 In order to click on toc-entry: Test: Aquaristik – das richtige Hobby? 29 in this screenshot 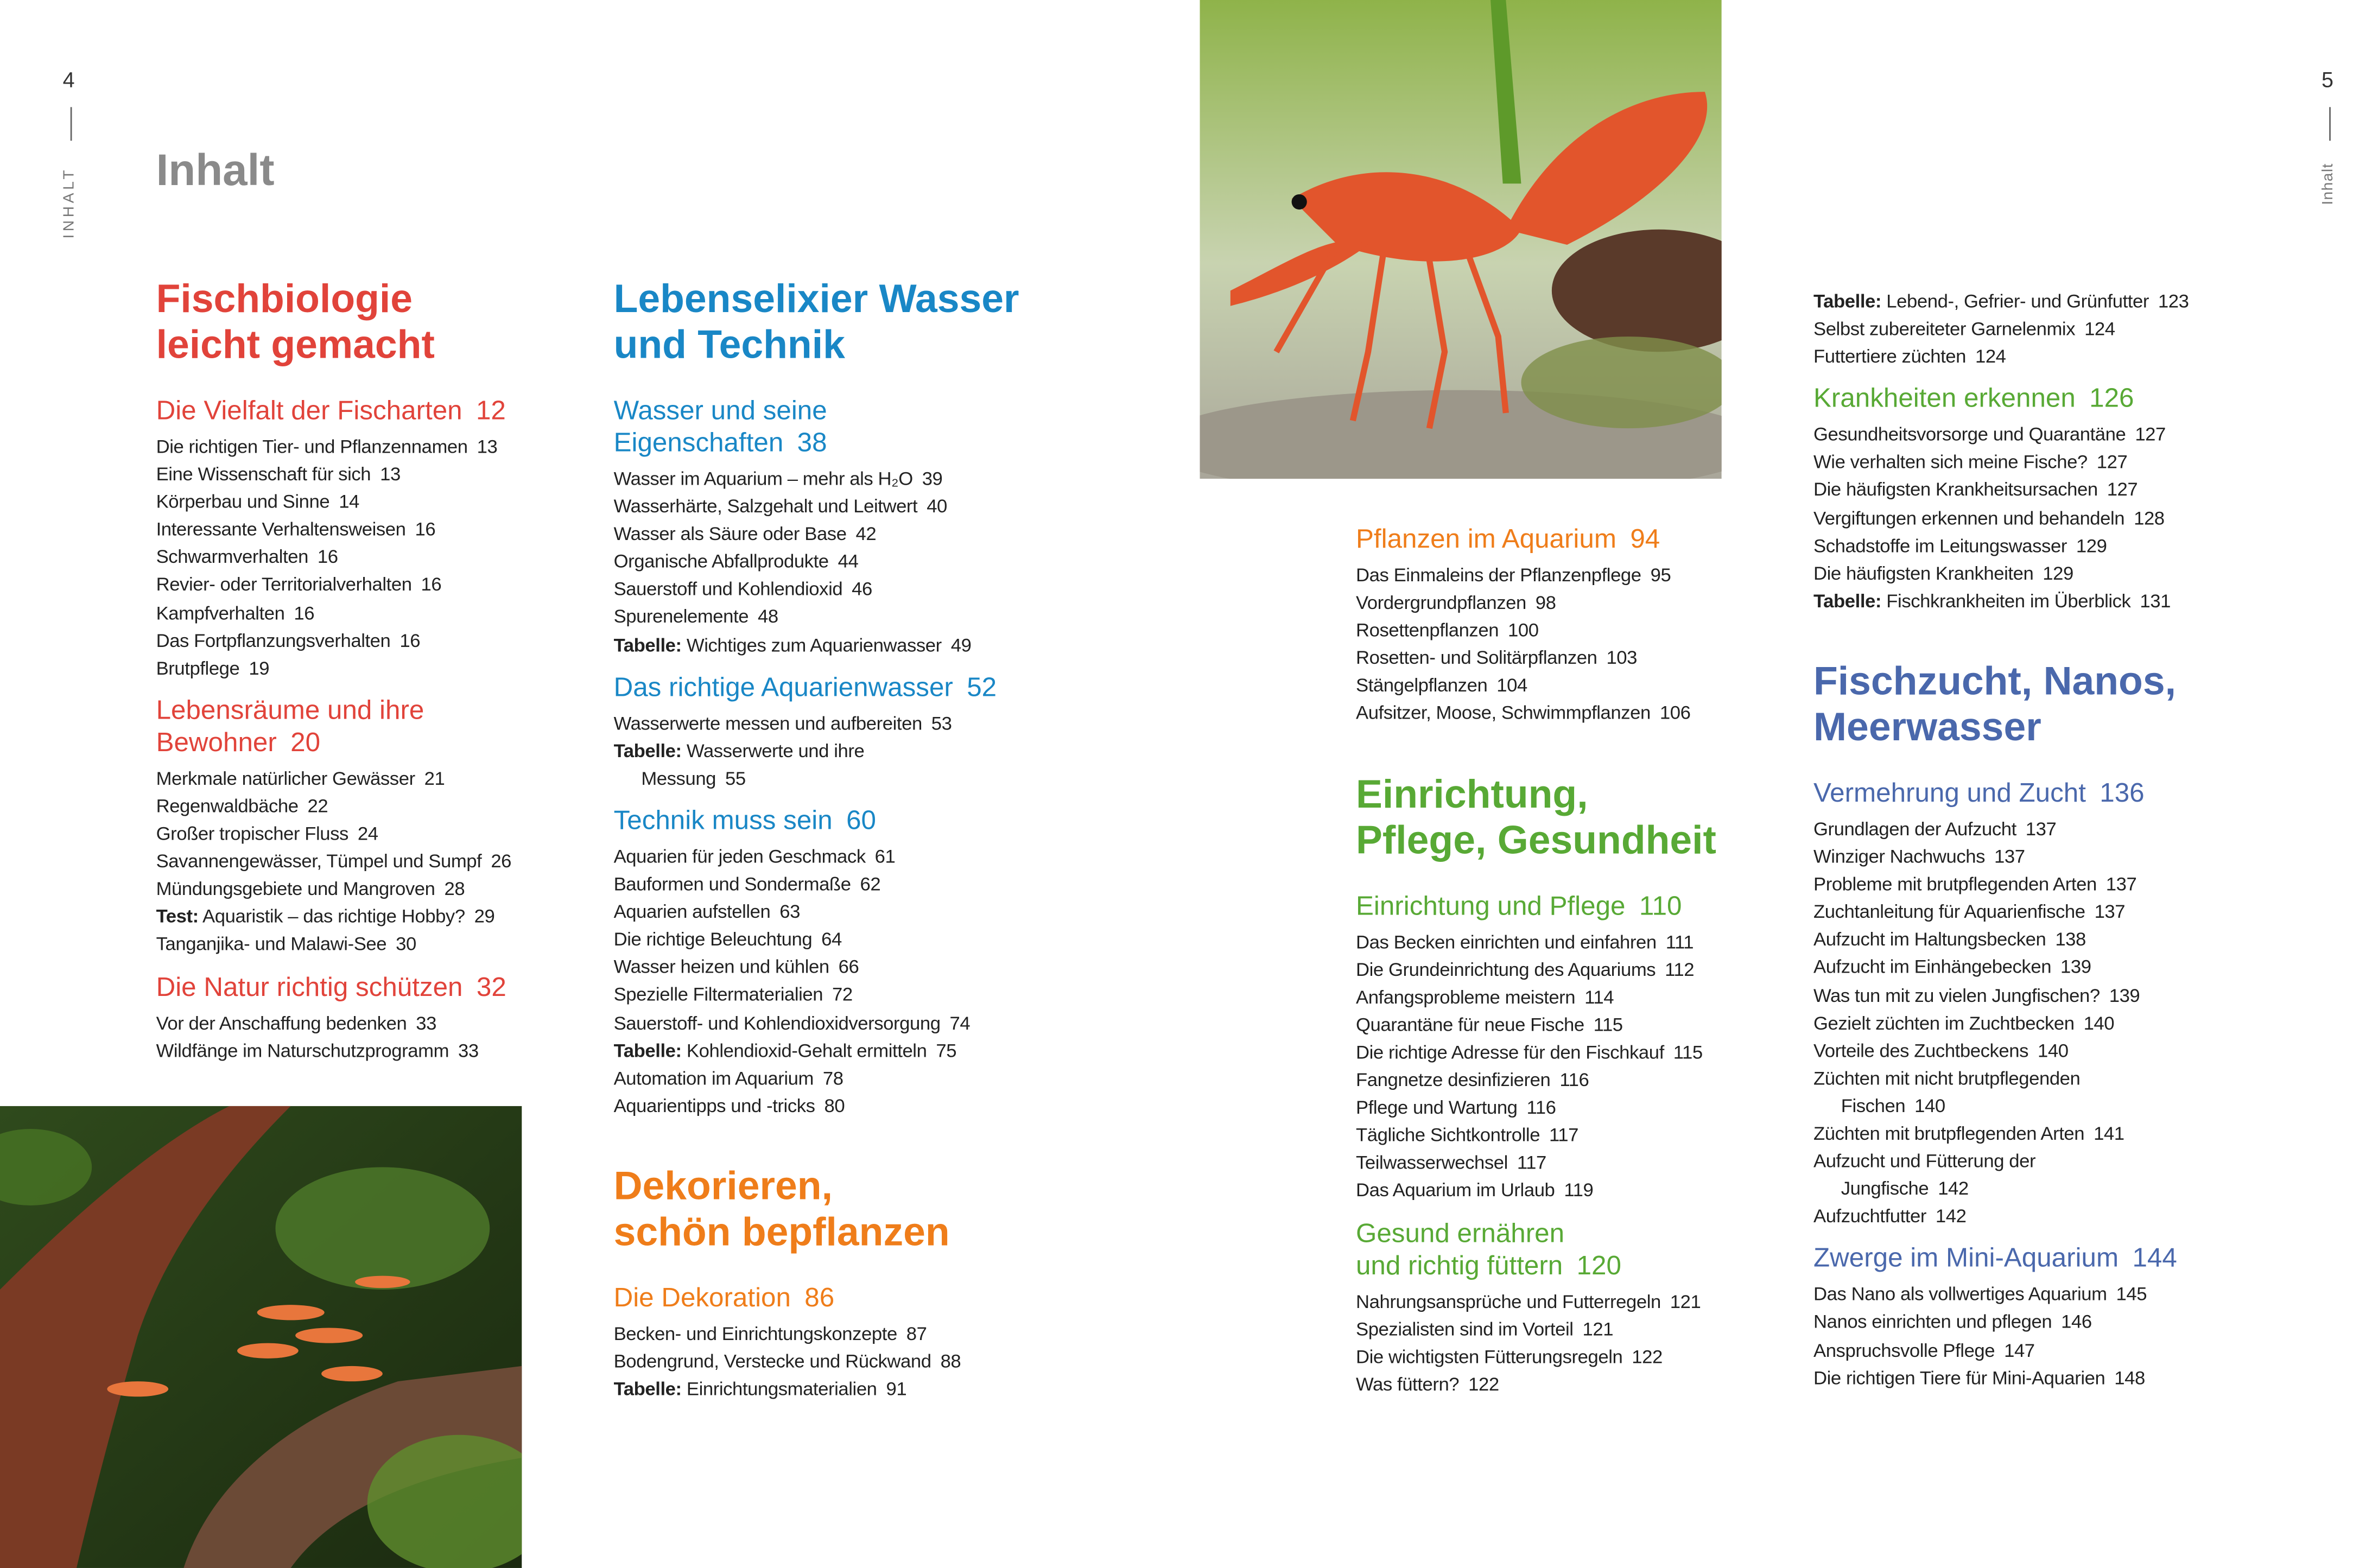, I will do `click(386, 917)`.